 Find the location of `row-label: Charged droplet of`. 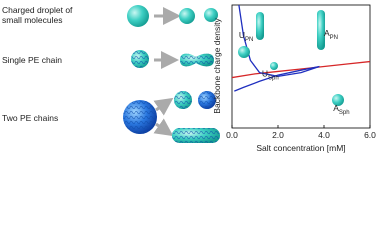

row-label: Charged droplet of is located at coordinates (37, 10).